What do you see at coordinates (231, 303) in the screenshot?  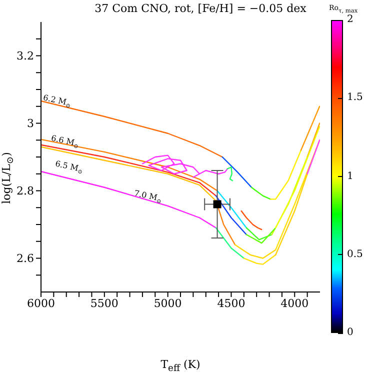 I see `x-tick-label: 4500` at bounding box center [231, 303].